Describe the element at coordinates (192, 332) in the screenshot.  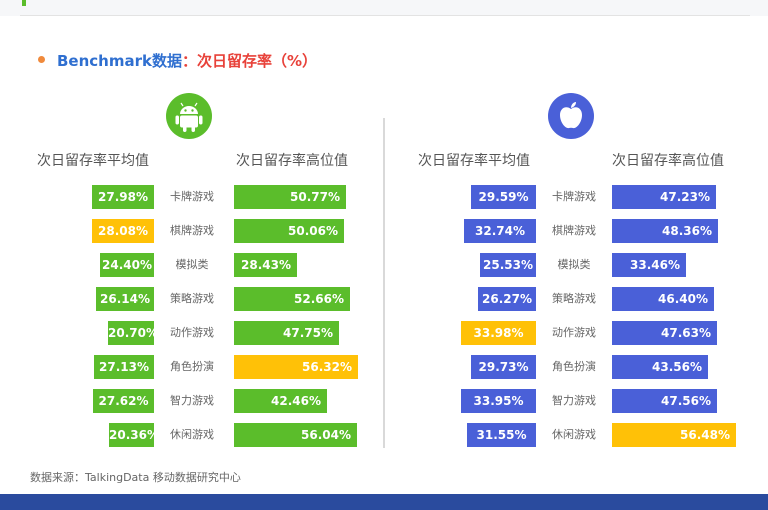
I see `android-category-label: 动作游戏` at that location.